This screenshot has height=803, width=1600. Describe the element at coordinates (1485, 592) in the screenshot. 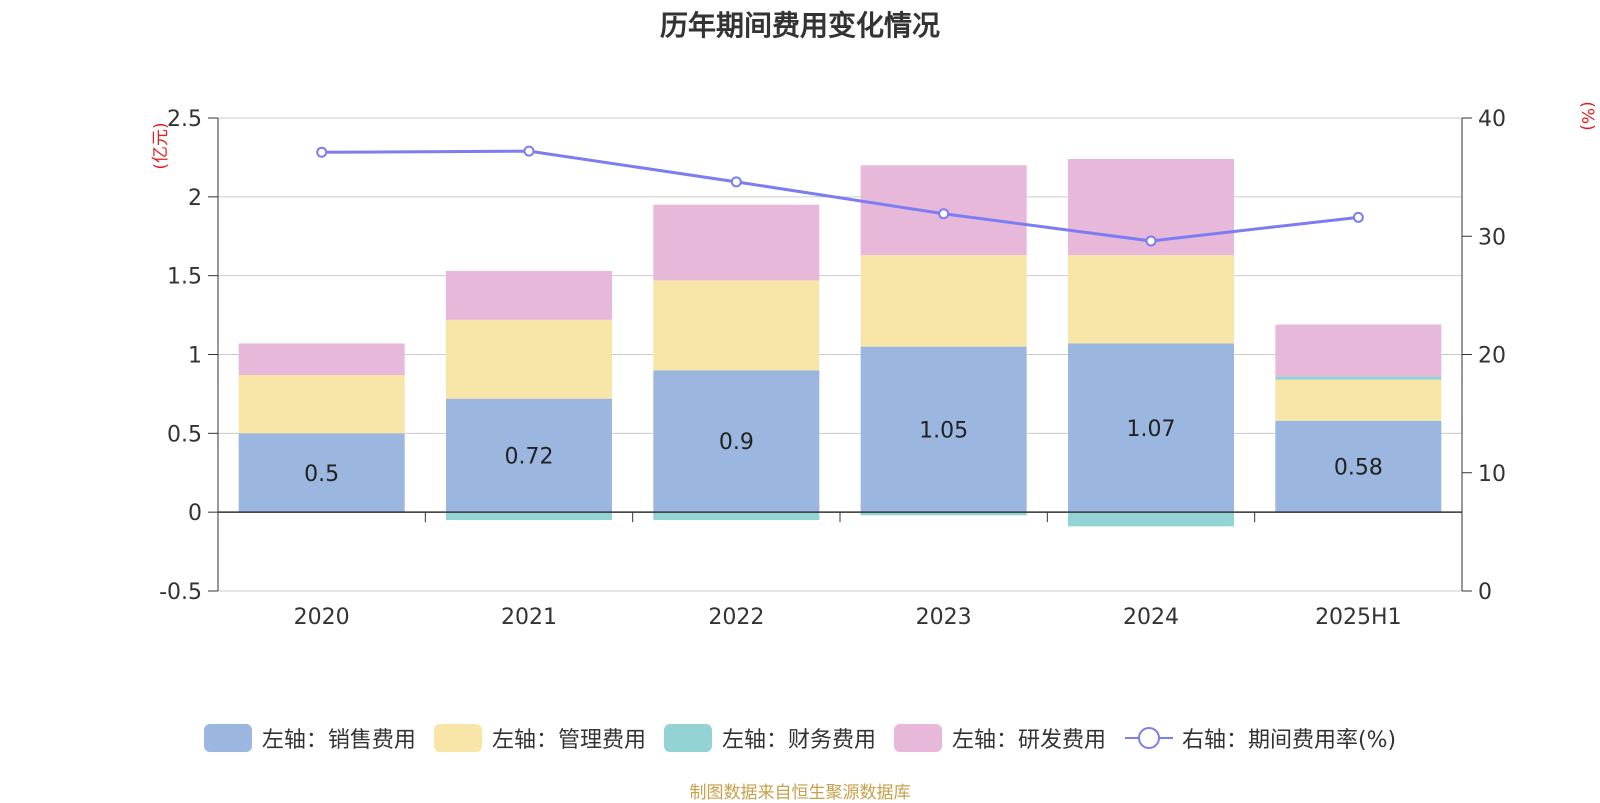

I see `right-axis-tick-label-4: 0` at that location.